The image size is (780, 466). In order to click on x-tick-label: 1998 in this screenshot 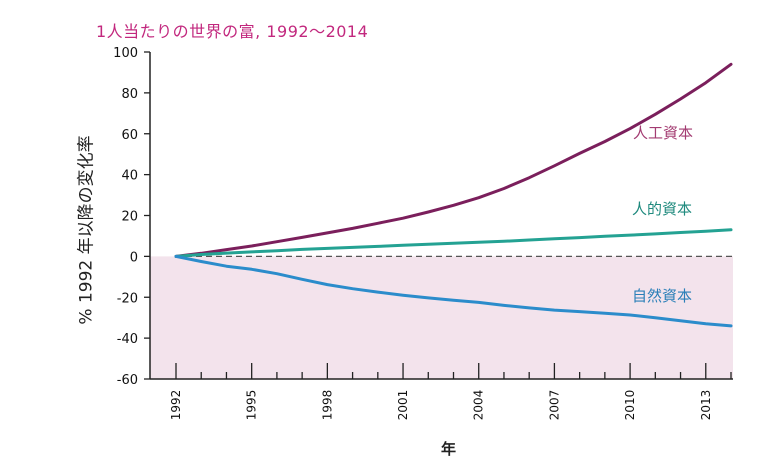, I will do `click(327, 405)`.